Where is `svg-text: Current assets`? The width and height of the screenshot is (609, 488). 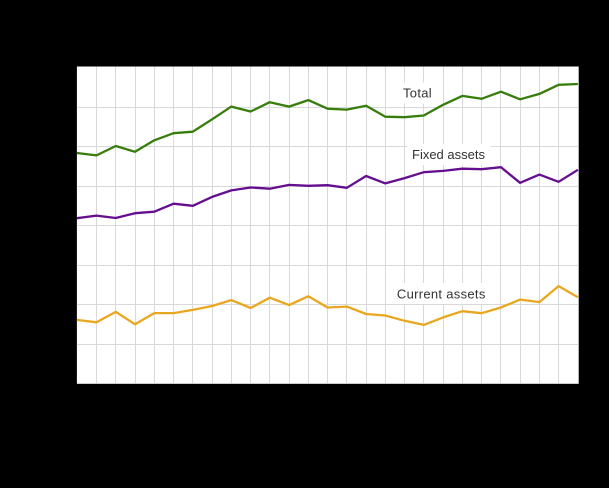
svg-text: Current assets is located at coordinates (441, 293).